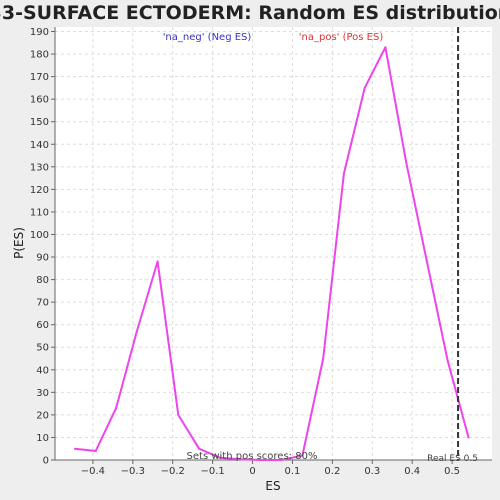 This screenshot has width=500, height=500. Describe the element at coordinates (452, 471) in the screenshot. I see `x-tick-label: 0.5` at that location.